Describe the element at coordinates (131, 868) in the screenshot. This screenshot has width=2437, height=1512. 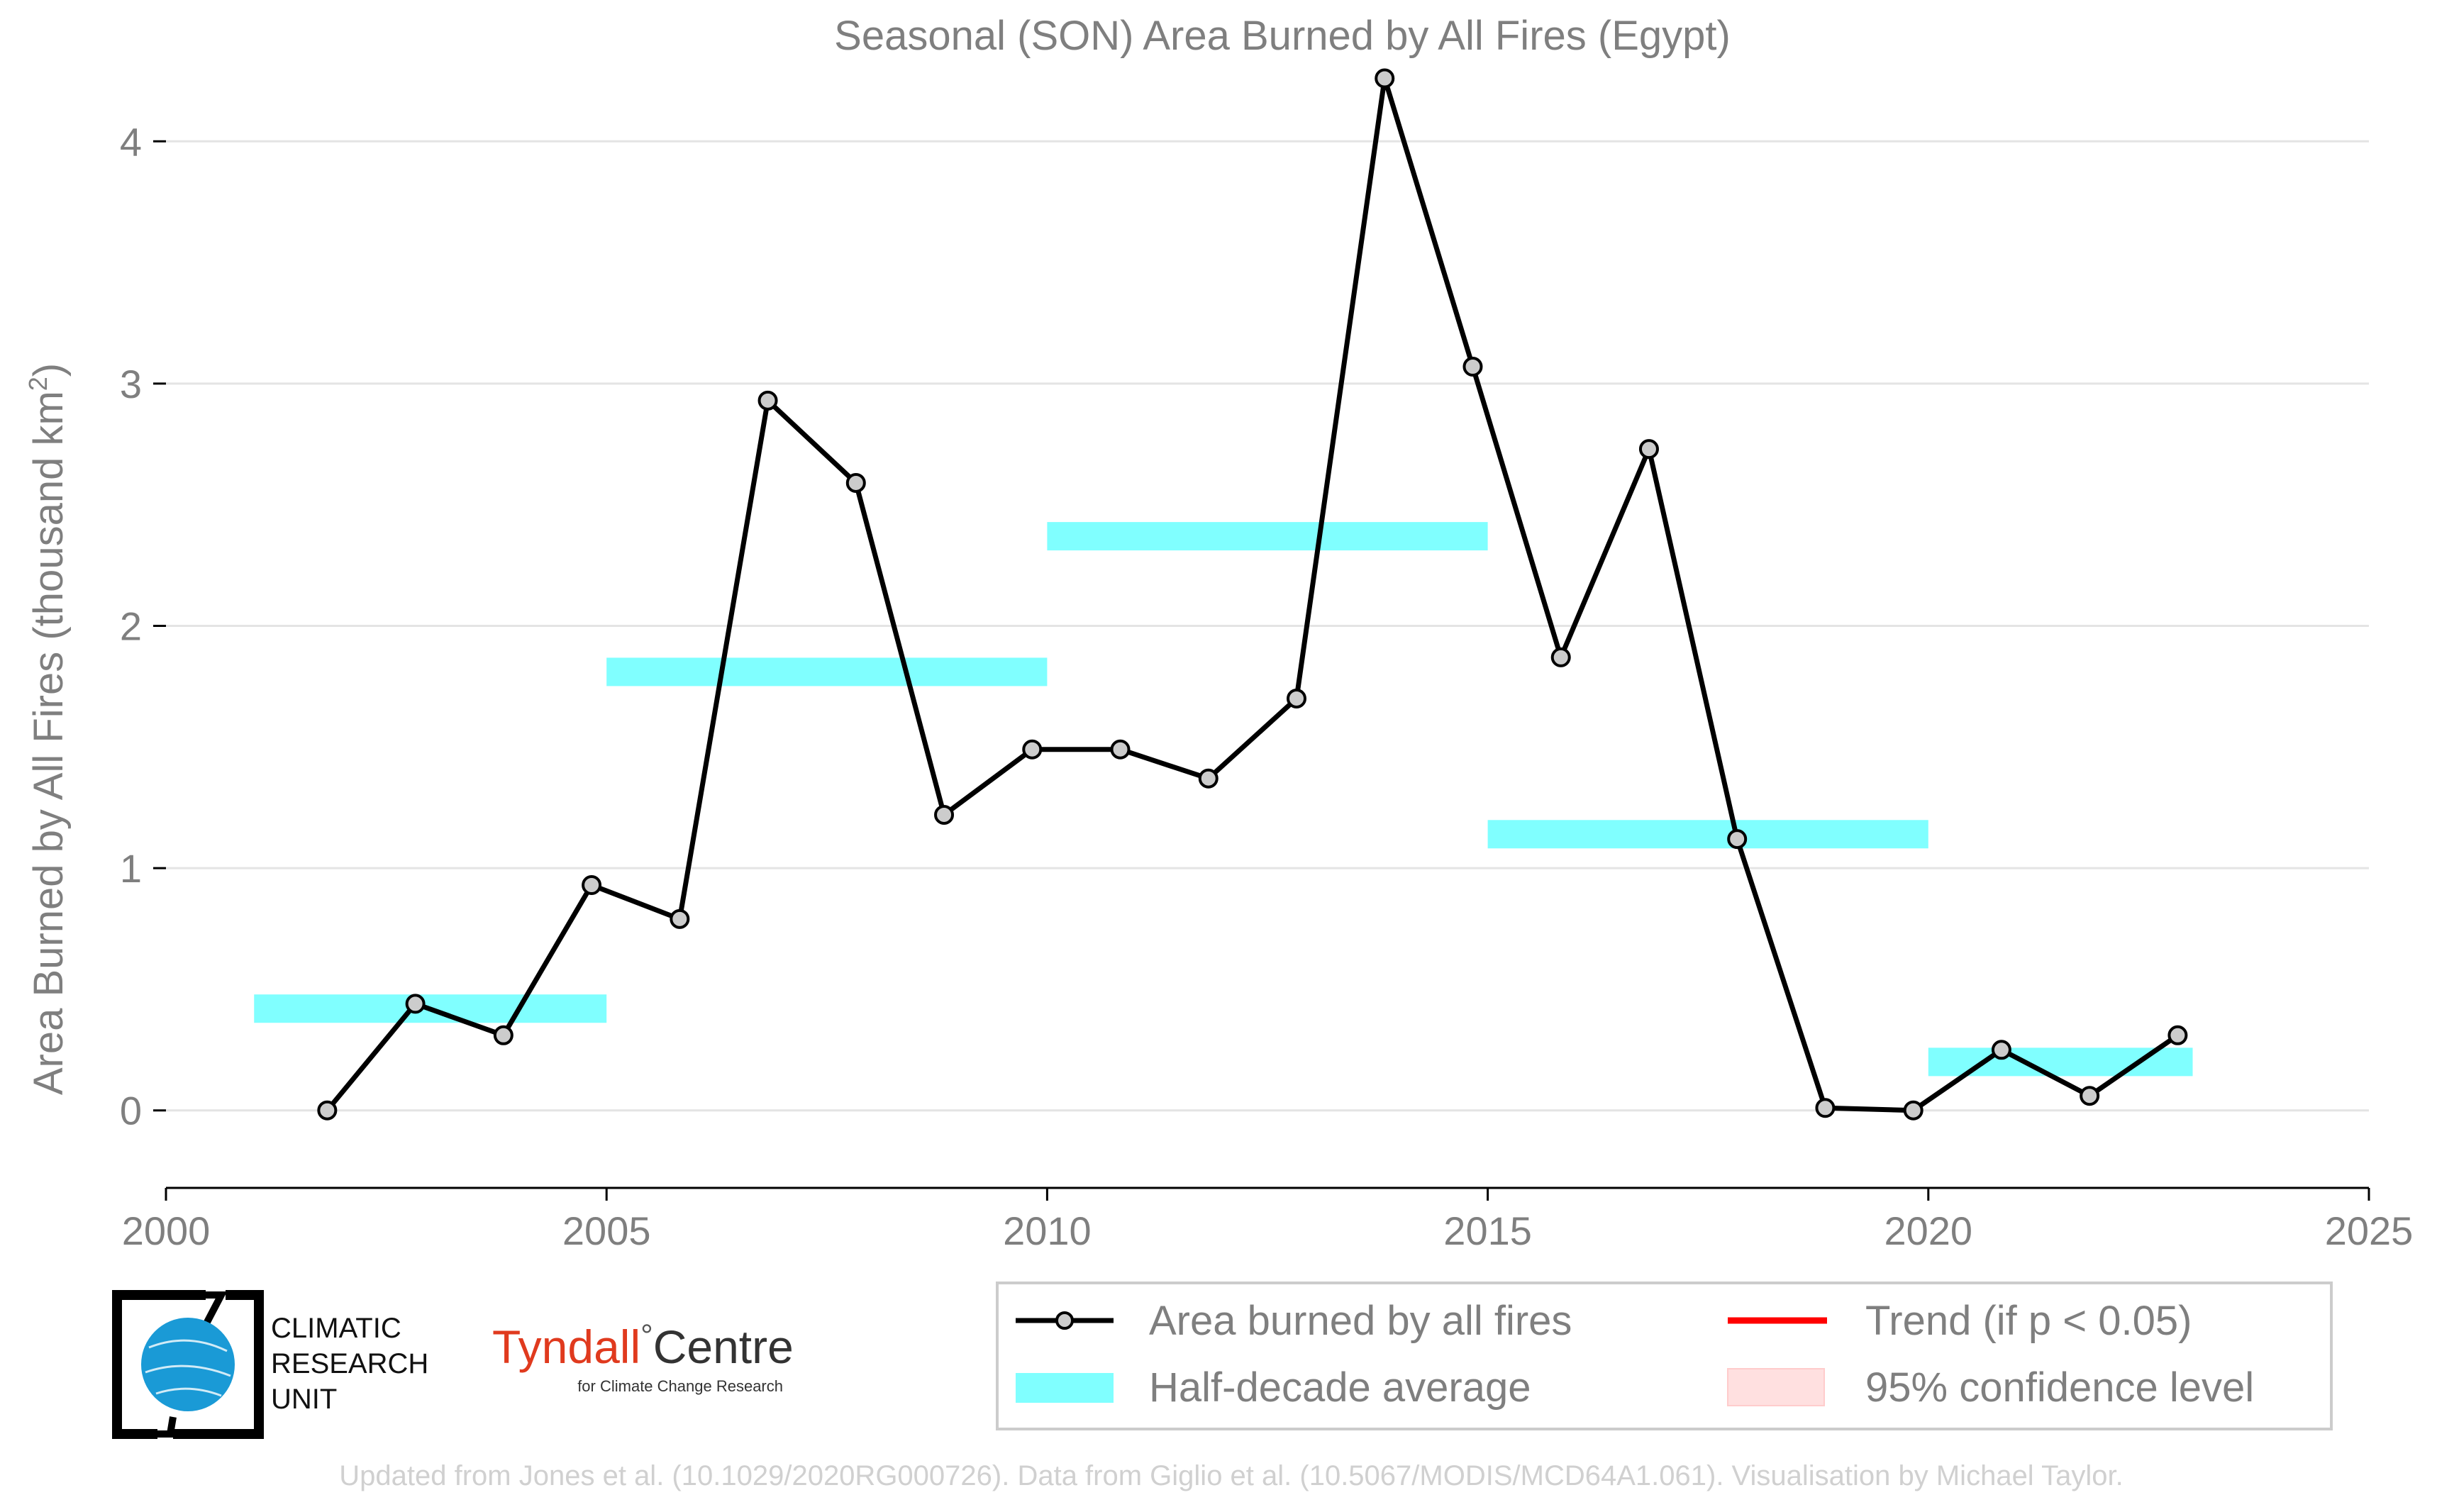
I see `y-tick-label-1: 1` at that location.